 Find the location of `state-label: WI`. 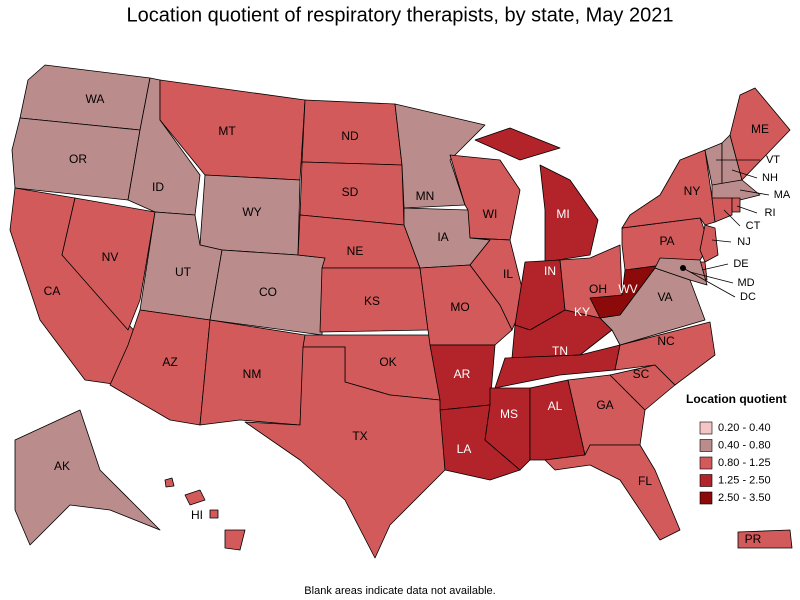

state-label: WI is located at coordinates (490, 214).